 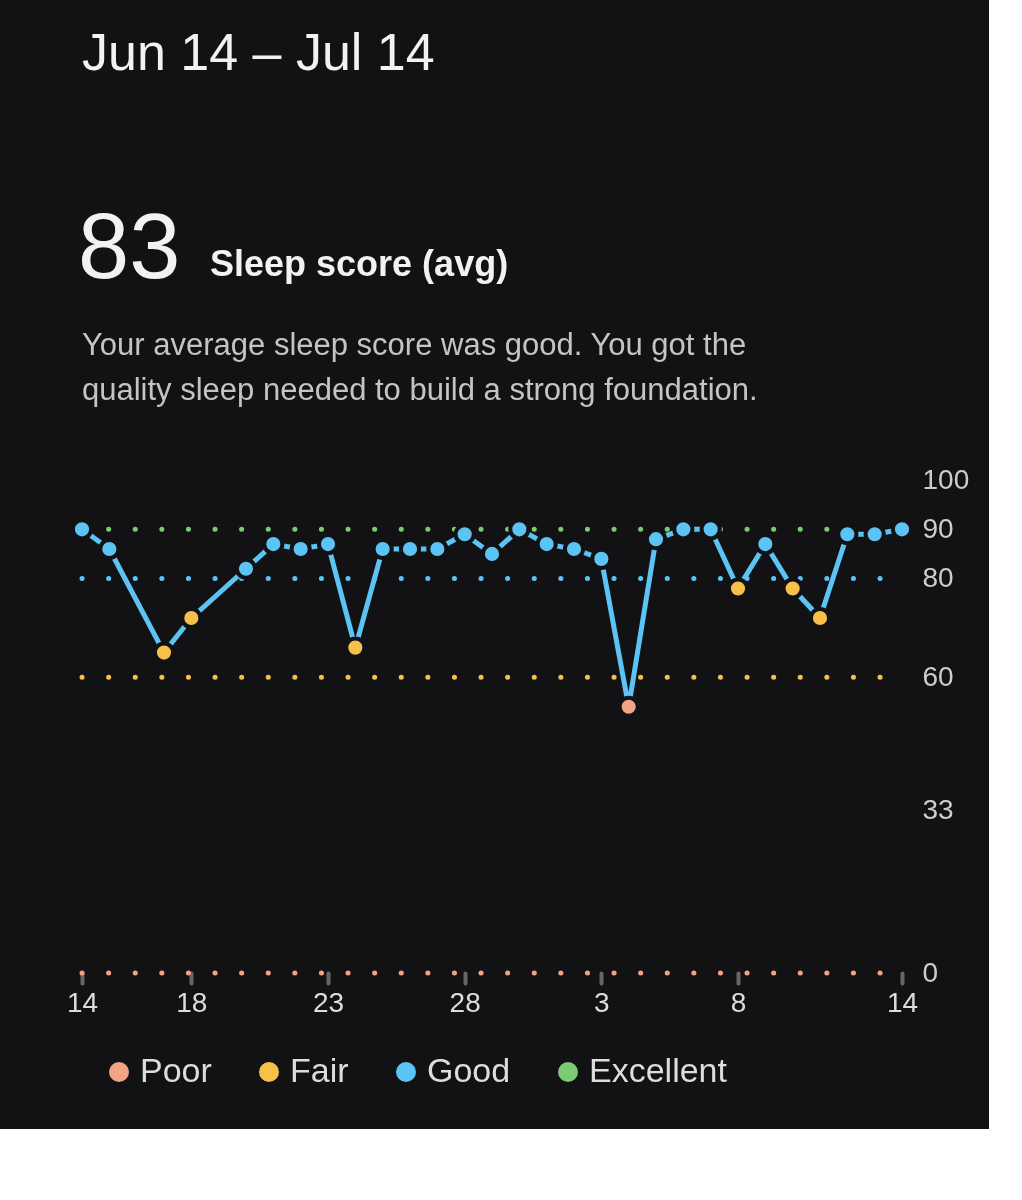 What do you see at coordinates (176, 1070) in the screenshot?
I see `legend-label: Poor` at bounding box center [176, 1070].